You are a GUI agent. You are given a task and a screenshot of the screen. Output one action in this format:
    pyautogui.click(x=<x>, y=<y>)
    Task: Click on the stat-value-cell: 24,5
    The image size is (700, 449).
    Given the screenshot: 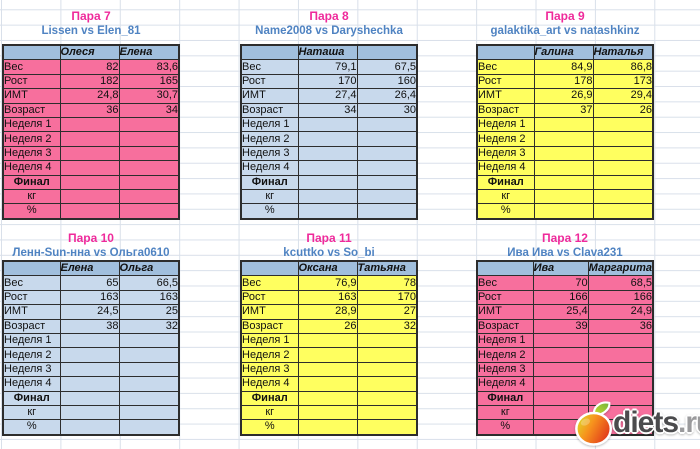 What is the action you would take?
    pyautogui.click(x=89, y=312)
    